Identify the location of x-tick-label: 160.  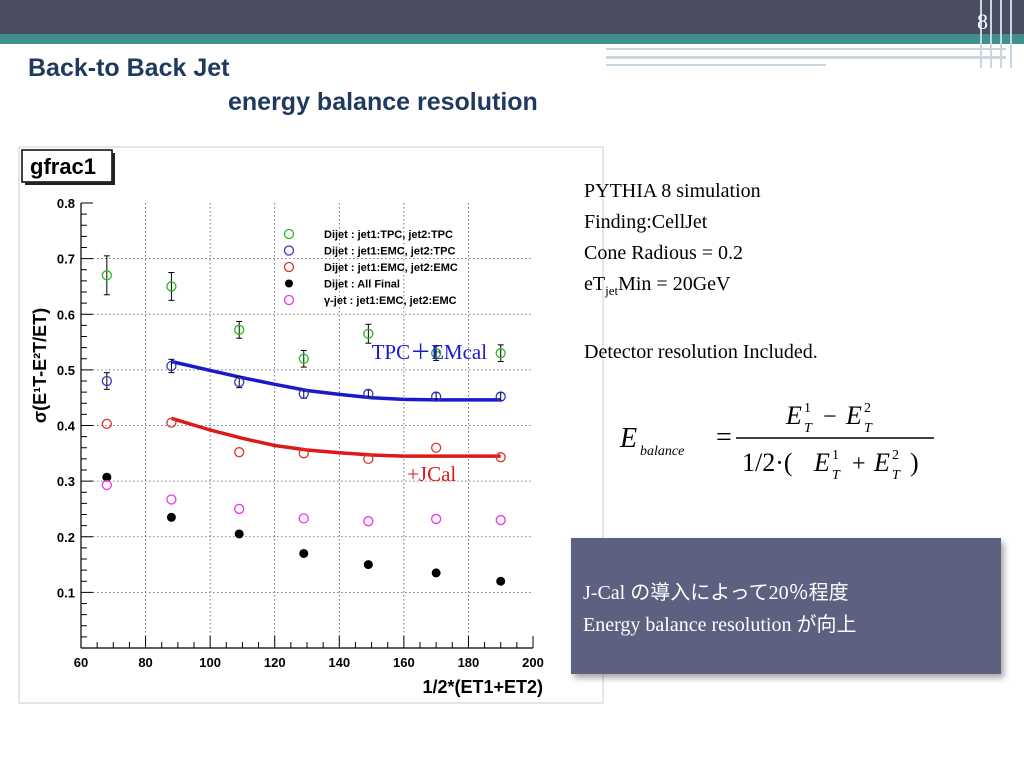
(404, 662).